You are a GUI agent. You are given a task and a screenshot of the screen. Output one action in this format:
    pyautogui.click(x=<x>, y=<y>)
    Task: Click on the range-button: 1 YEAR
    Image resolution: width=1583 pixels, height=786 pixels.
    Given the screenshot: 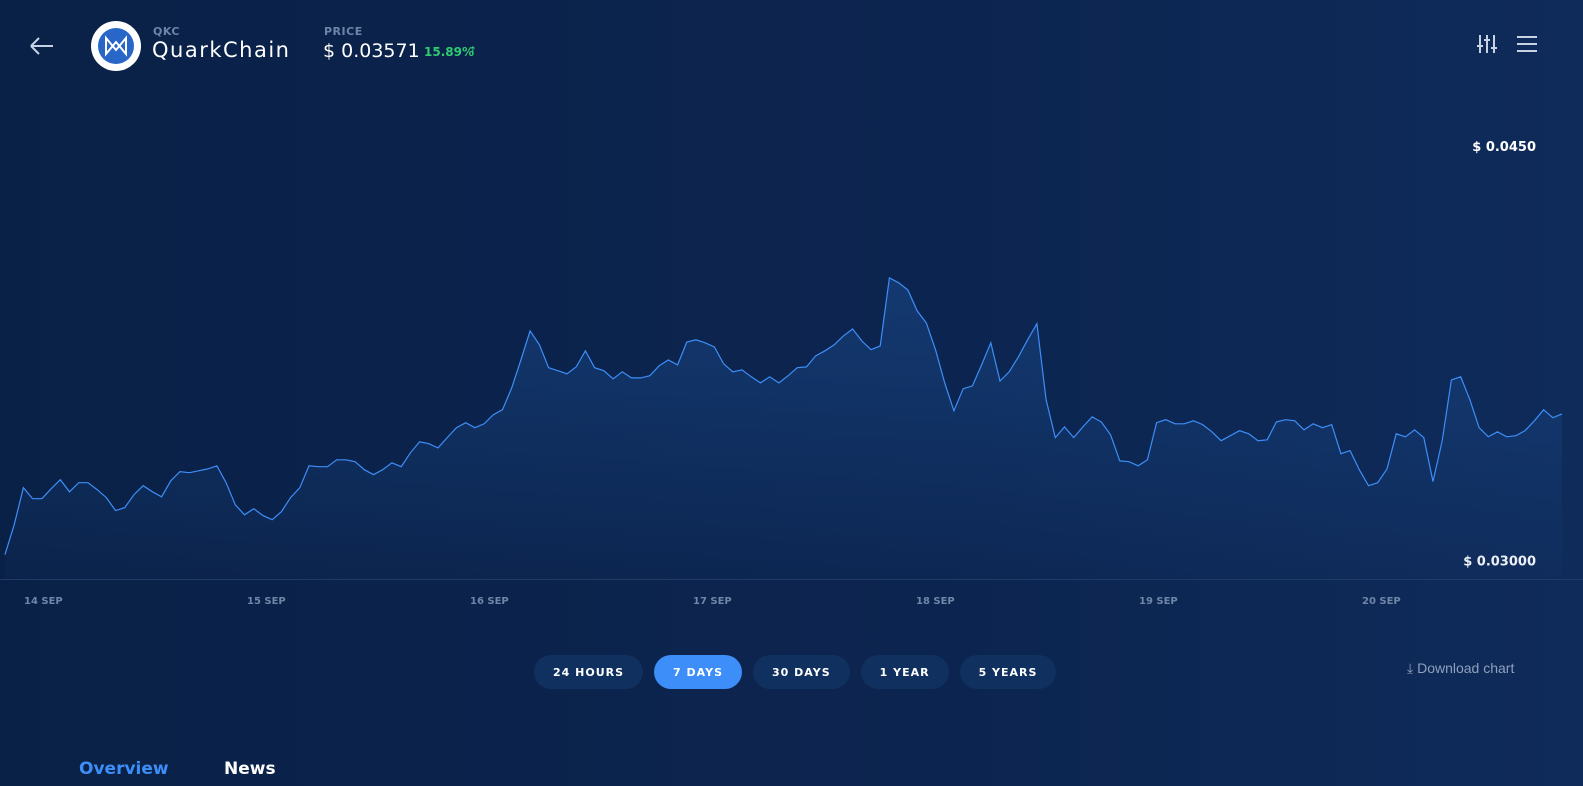 What is the action you would take?
    pyautogui.click(x=904, y=672)
    